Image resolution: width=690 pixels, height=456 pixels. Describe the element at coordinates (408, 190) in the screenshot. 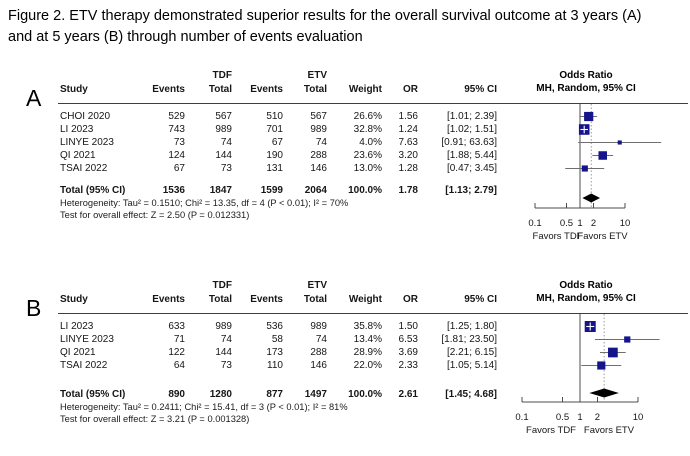

I see `total-row-cell: 1.78` at that location.